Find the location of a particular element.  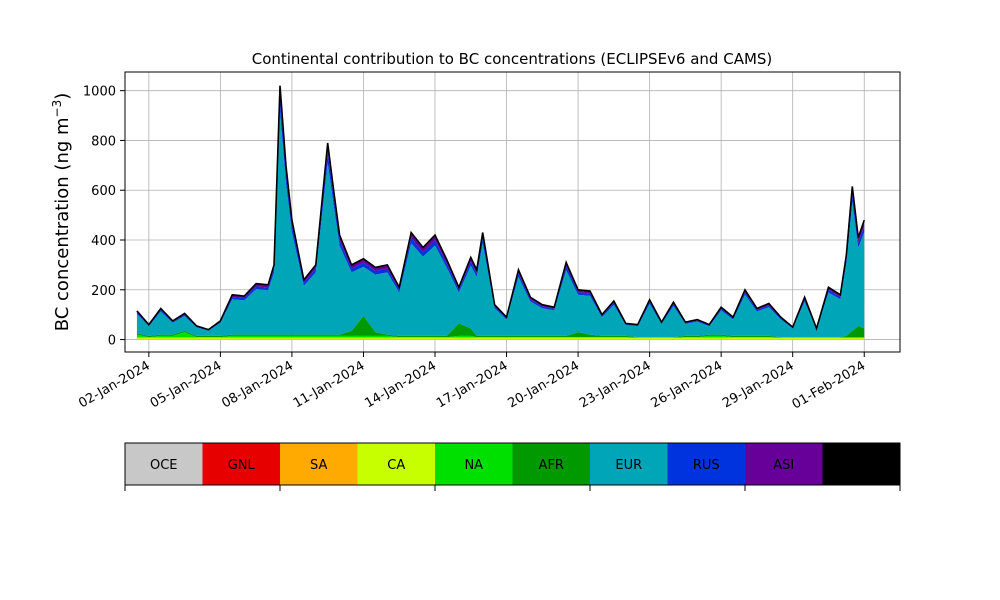

x-tick-label: 01-Feb-2024 is located at coordinates (829, 385).